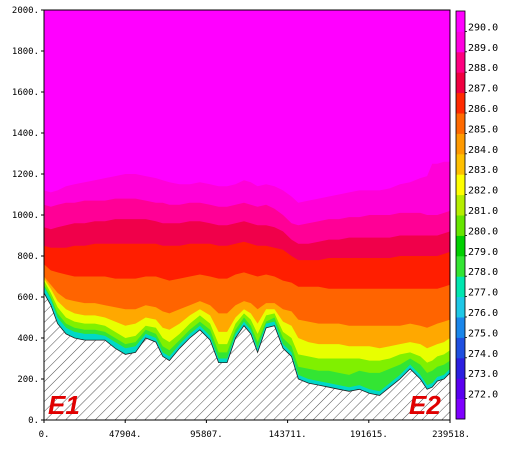 The width and height of the screenshot is (506, 453). What do you see at coordinates (483, 191) in the screenshot?
I see `colorbar-label: 282.0` at bounding box center [483, 191].